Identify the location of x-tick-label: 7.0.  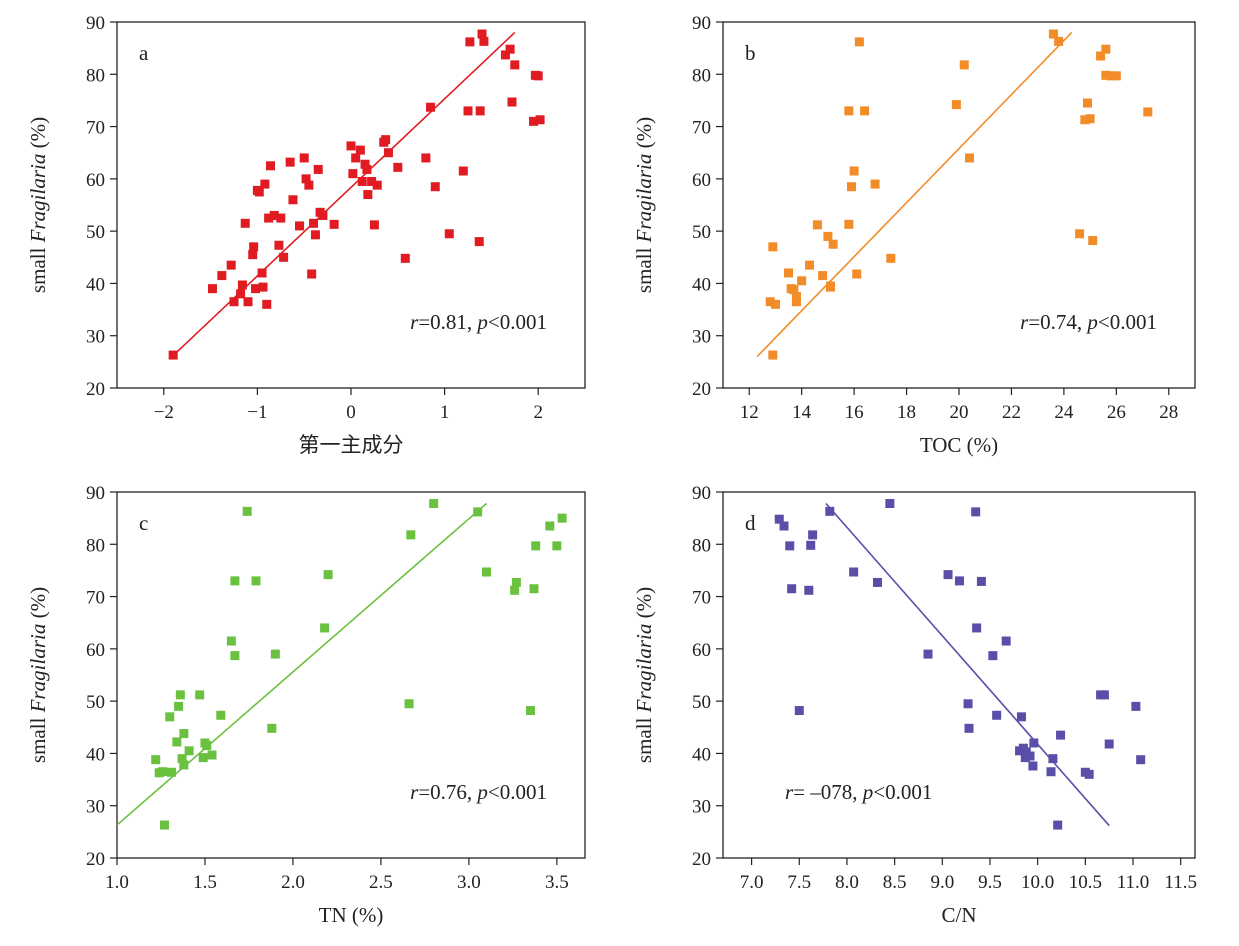
(752, 882).